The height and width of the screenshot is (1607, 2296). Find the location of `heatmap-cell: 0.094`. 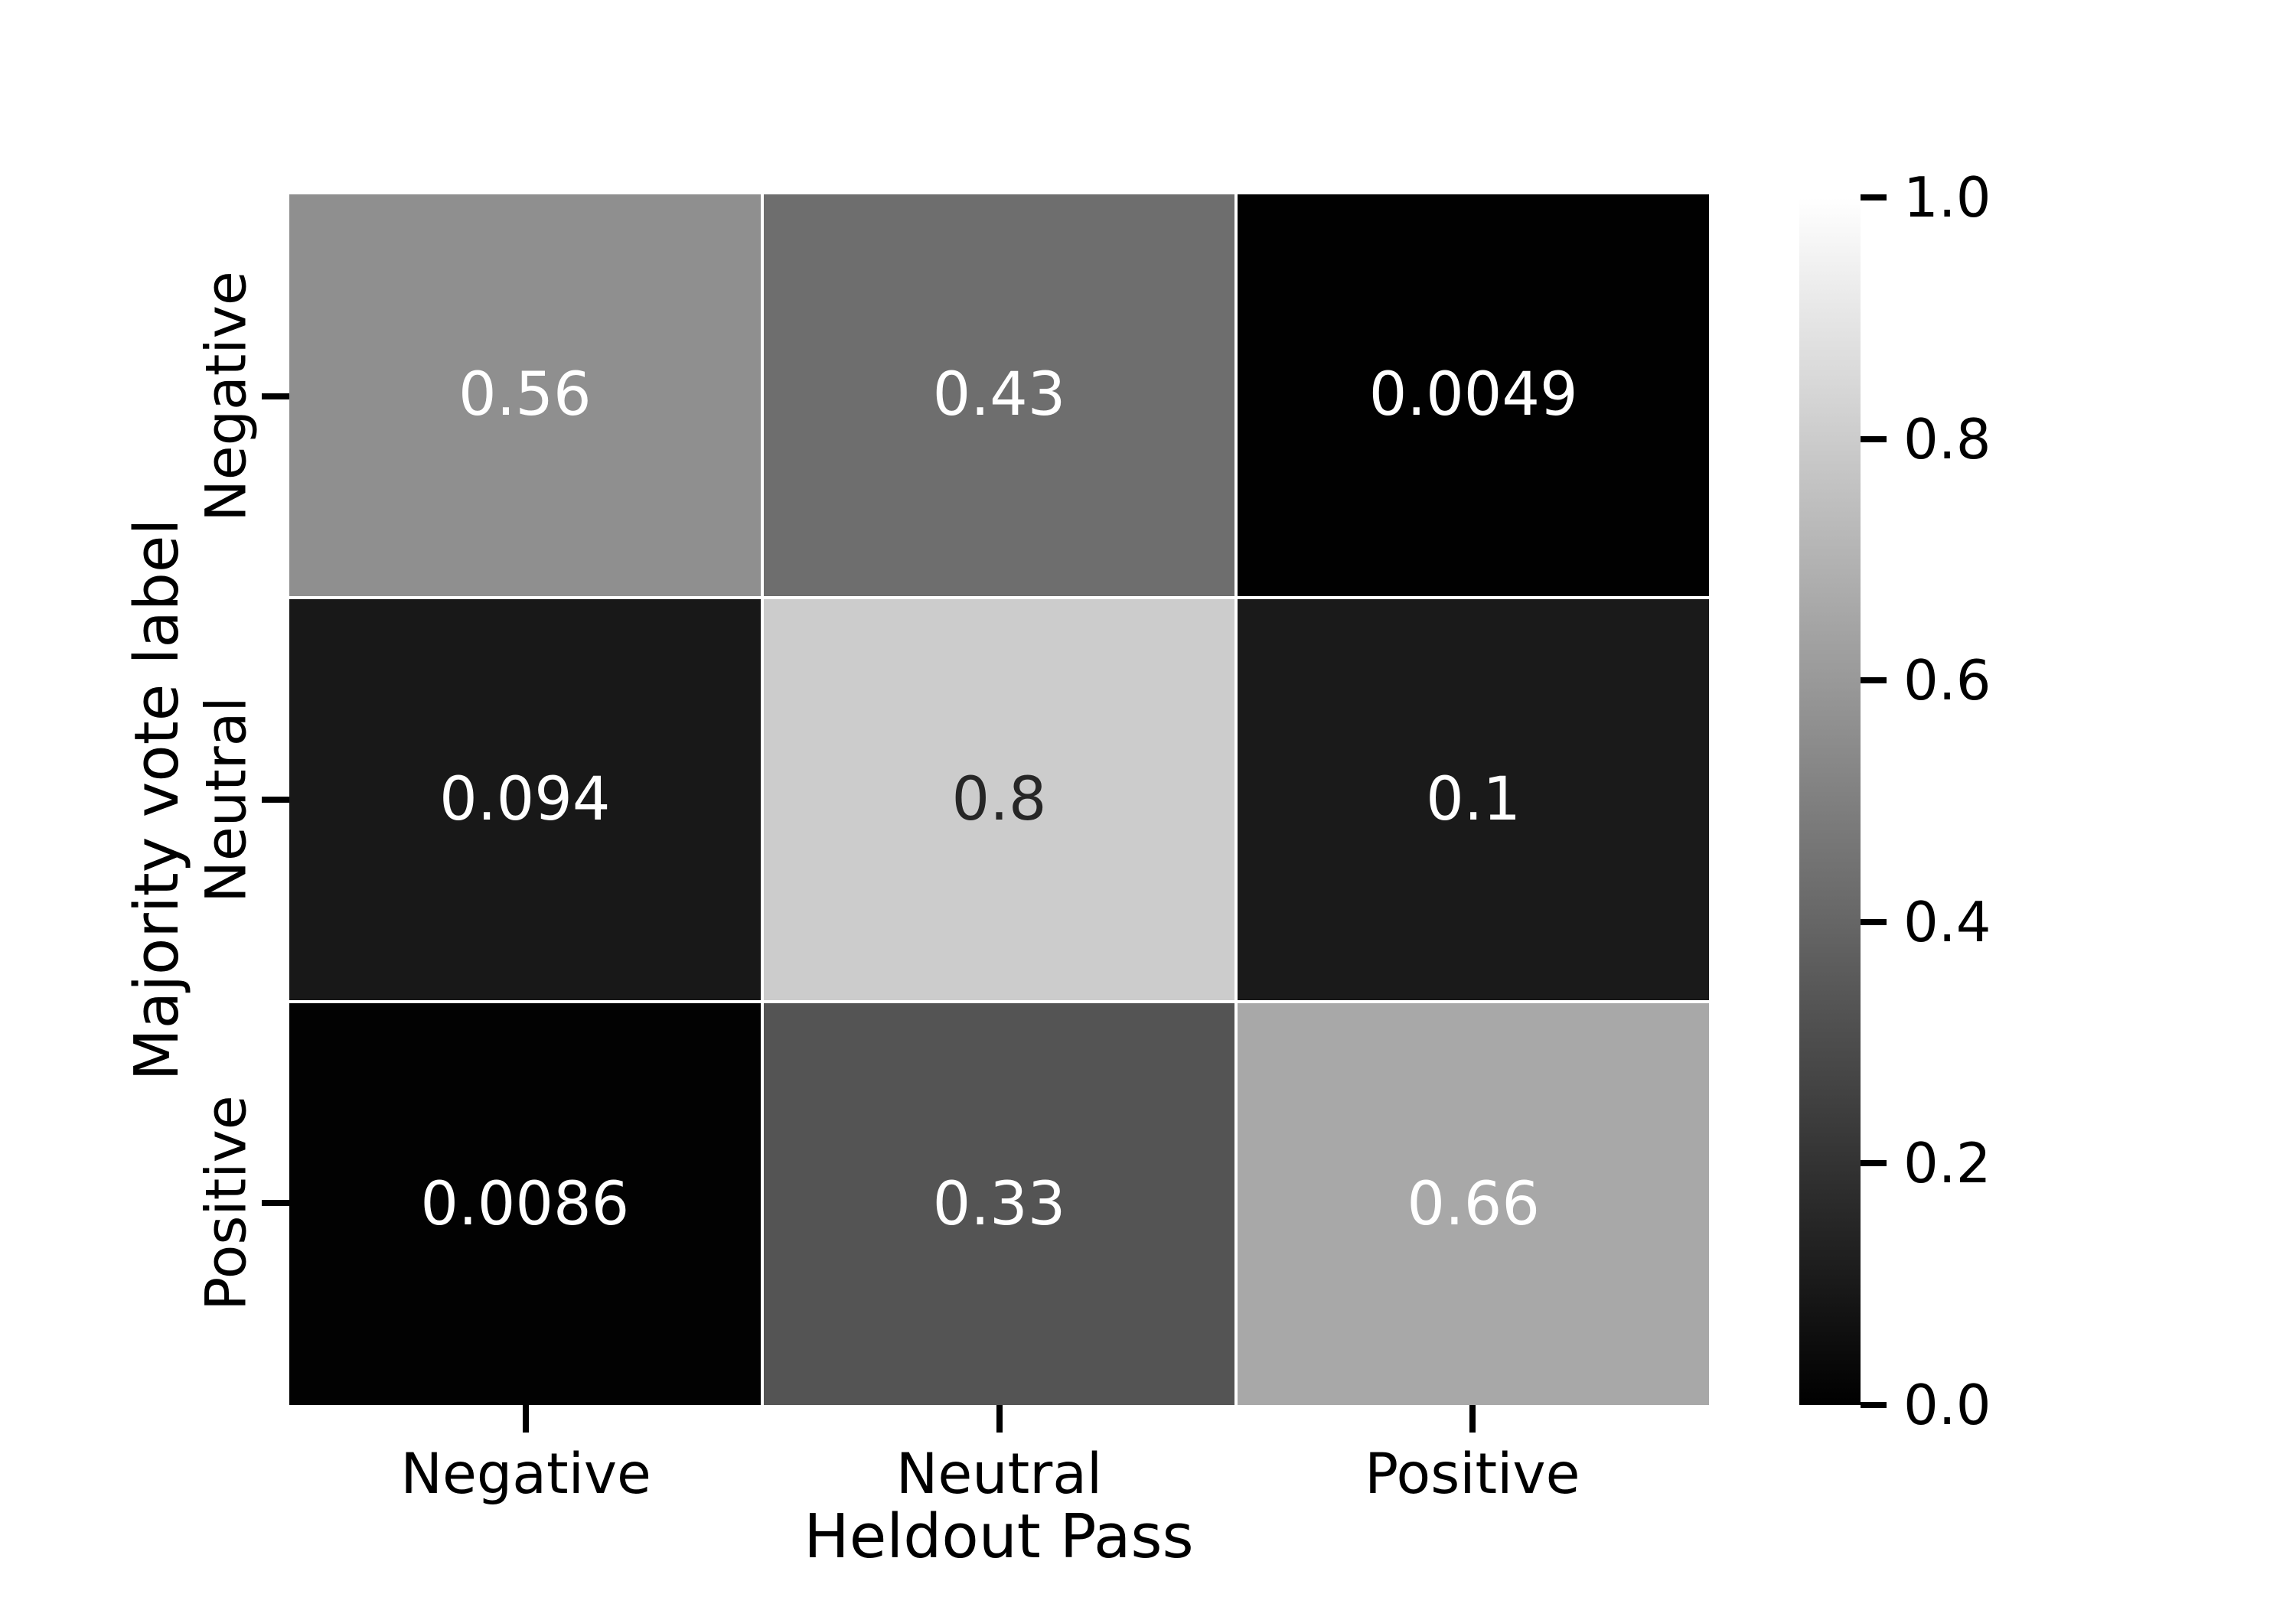

heatmap-cell: 0.094 is located at coordinates (525, 799).